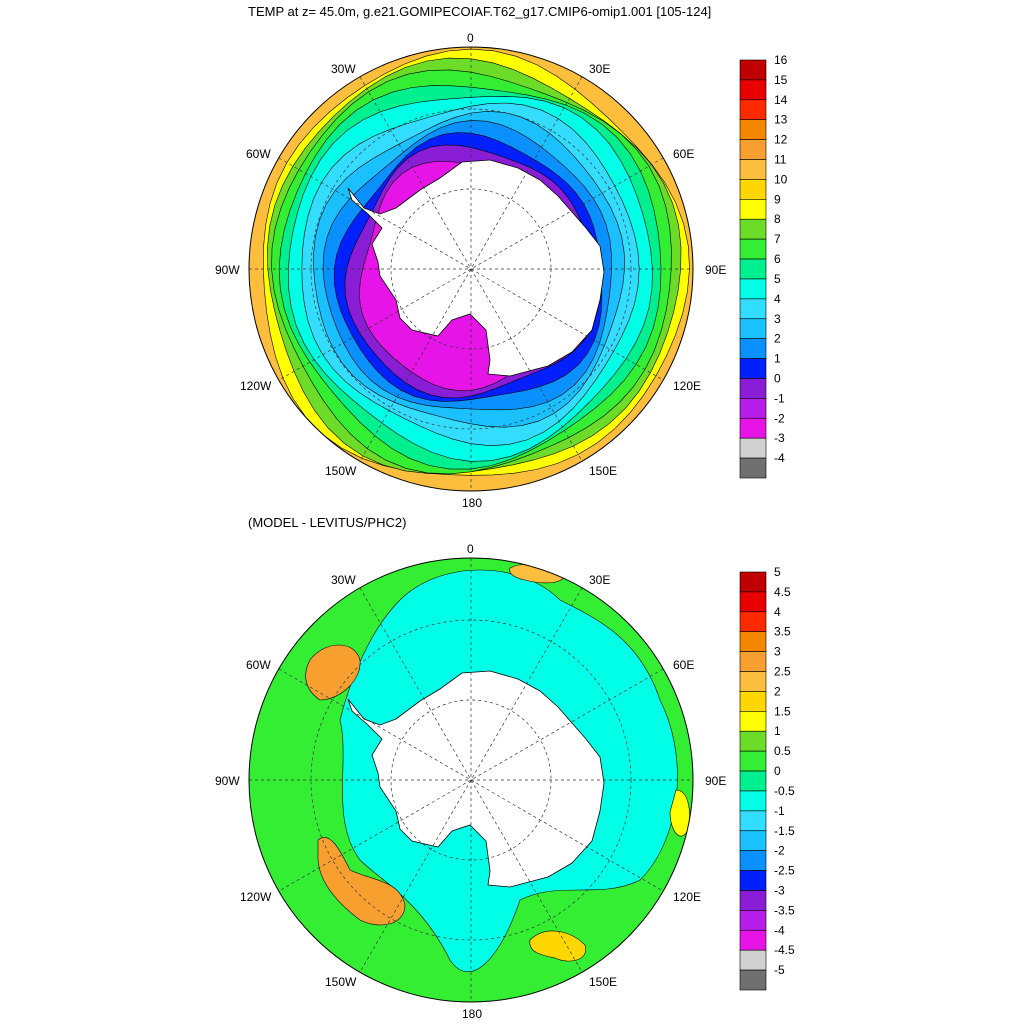  What do you see at coordinates (470, 38) in the screenshot?
I see `top-lon-label-0: 0` at bounding box center [470, 38].